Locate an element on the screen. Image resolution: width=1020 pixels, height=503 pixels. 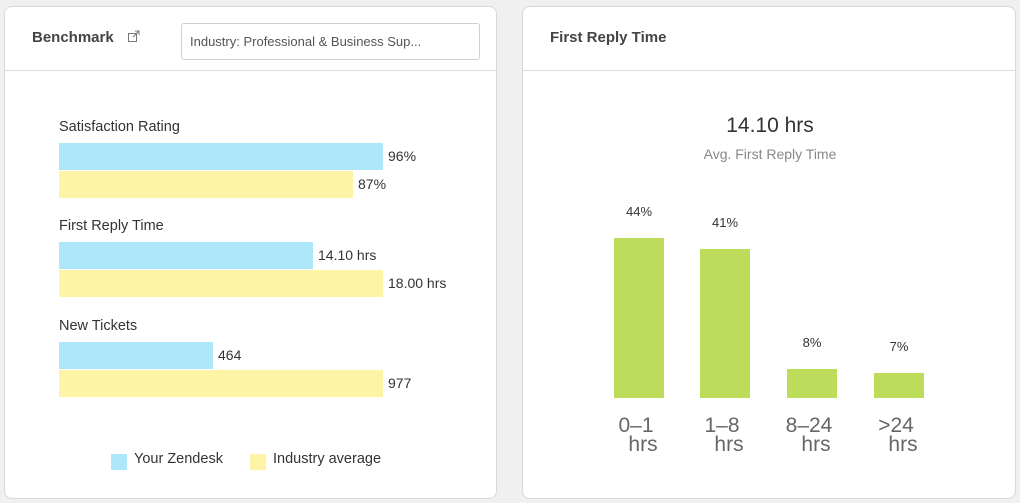
x-tick-label: >24 is located at coordinates (896, 425).